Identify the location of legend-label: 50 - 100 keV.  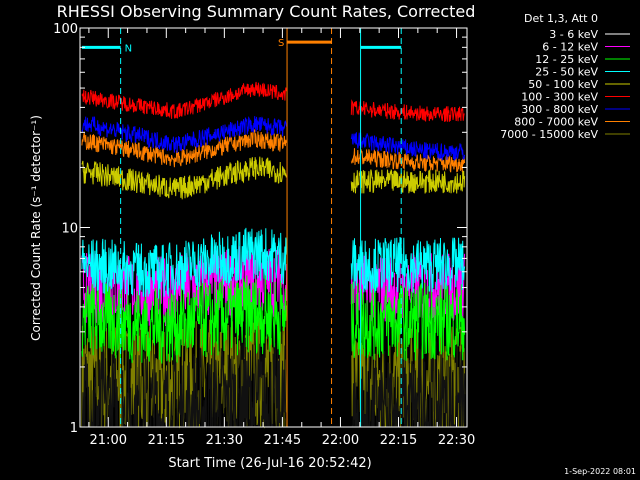
(563, 84).